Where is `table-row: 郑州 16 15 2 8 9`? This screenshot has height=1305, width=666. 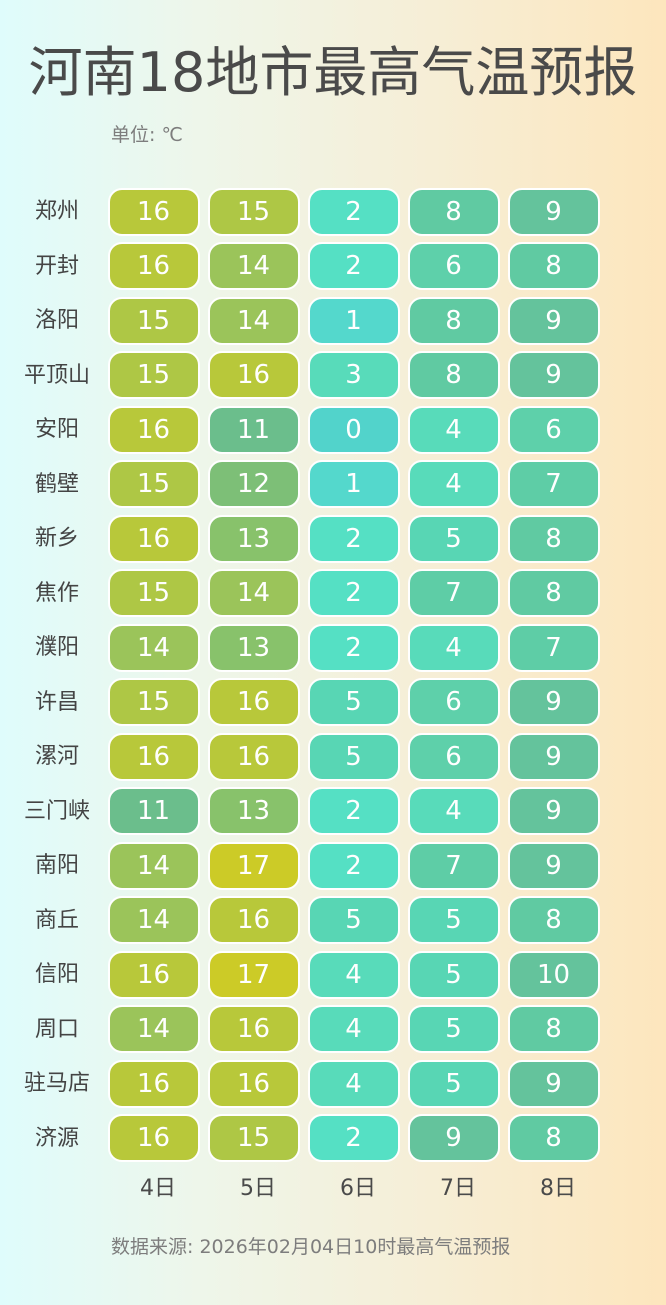
table-row: 郑州 16 15 2 8 9 is located at coordinates (333, 213).